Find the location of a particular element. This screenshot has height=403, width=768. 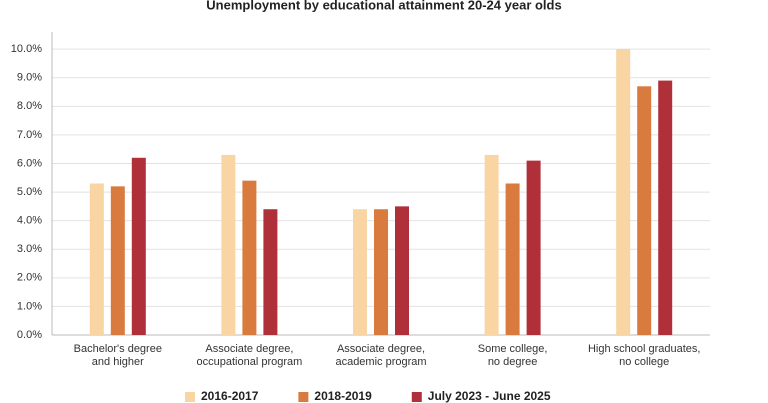

x-tick-label-line: no degree is located at coordinates (513, 362).